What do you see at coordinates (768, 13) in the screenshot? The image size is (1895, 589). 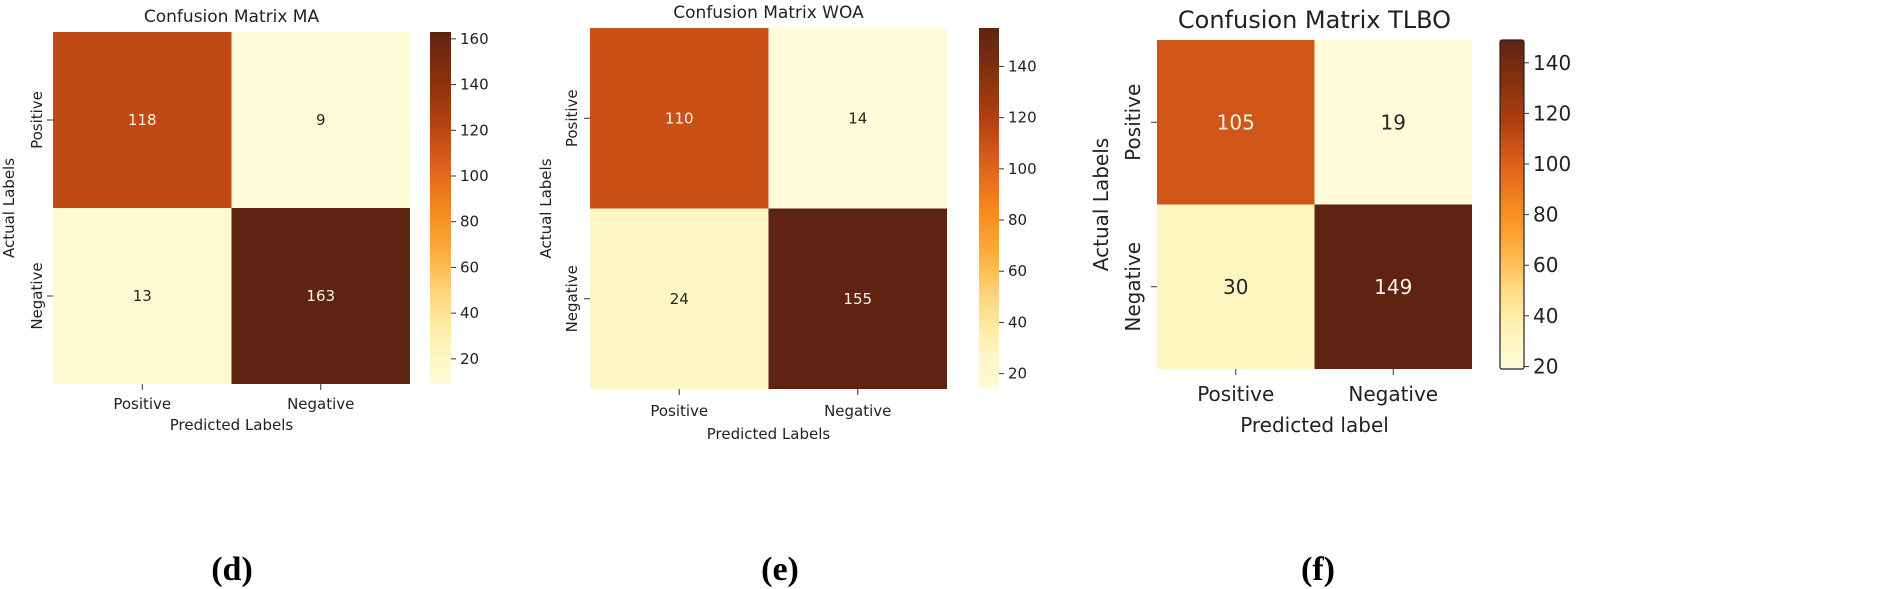 I see `chart-title: Confusion Matrix WOA` at bounding box center [768, 13].